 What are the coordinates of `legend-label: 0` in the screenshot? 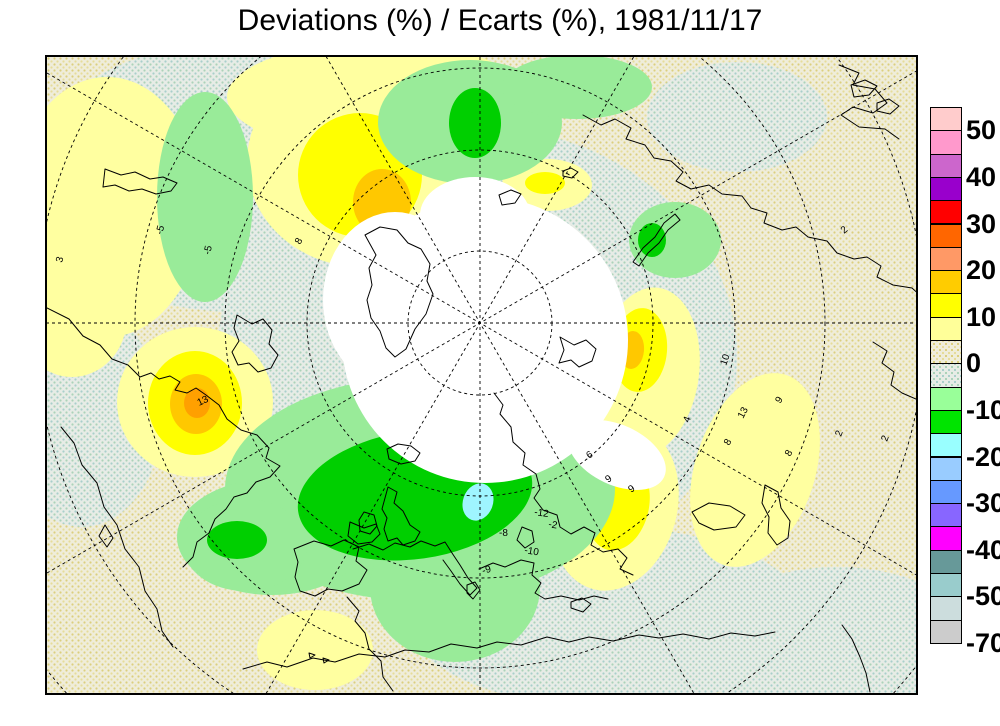 It's located at (974, 363).